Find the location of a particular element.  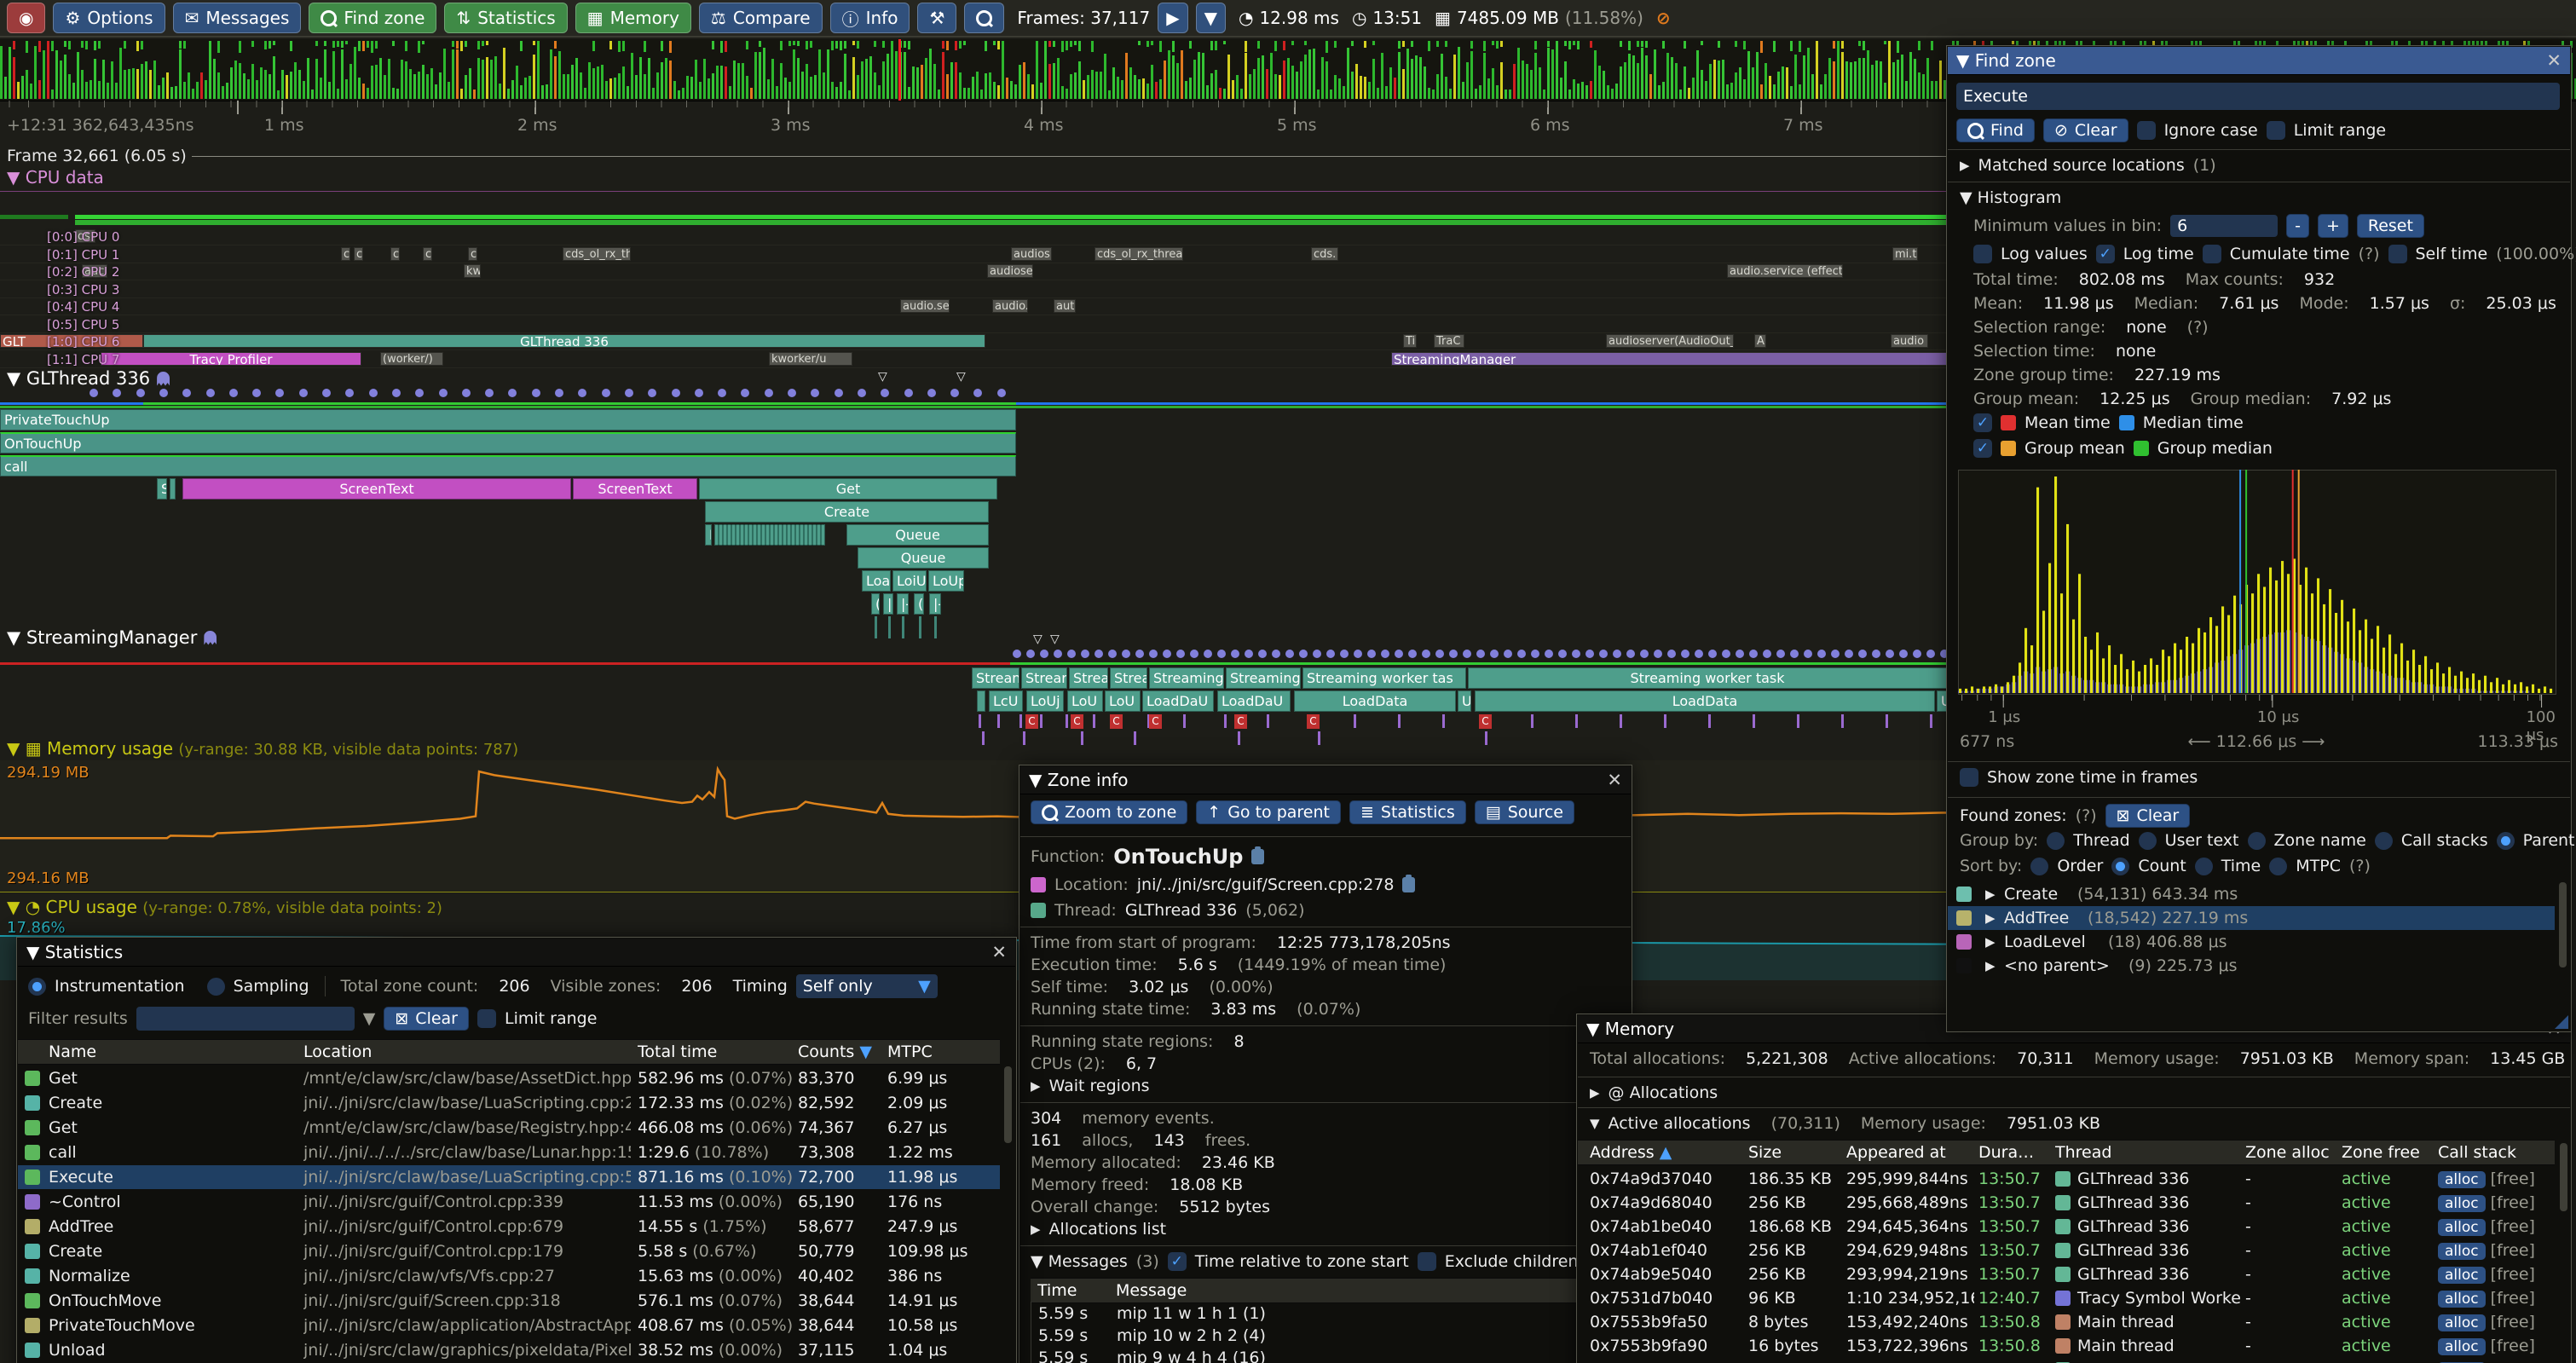

allocations-list-line: ▶ Allocations list is located at coordinates (1104, 1229).